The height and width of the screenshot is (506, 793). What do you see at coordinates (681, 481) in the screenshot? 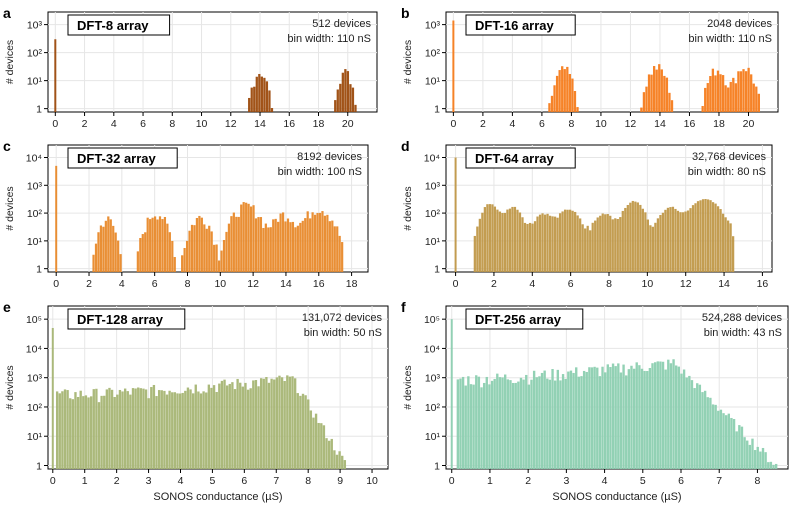
I see `x-tick-label: 6` at bounding box center [681, 481].